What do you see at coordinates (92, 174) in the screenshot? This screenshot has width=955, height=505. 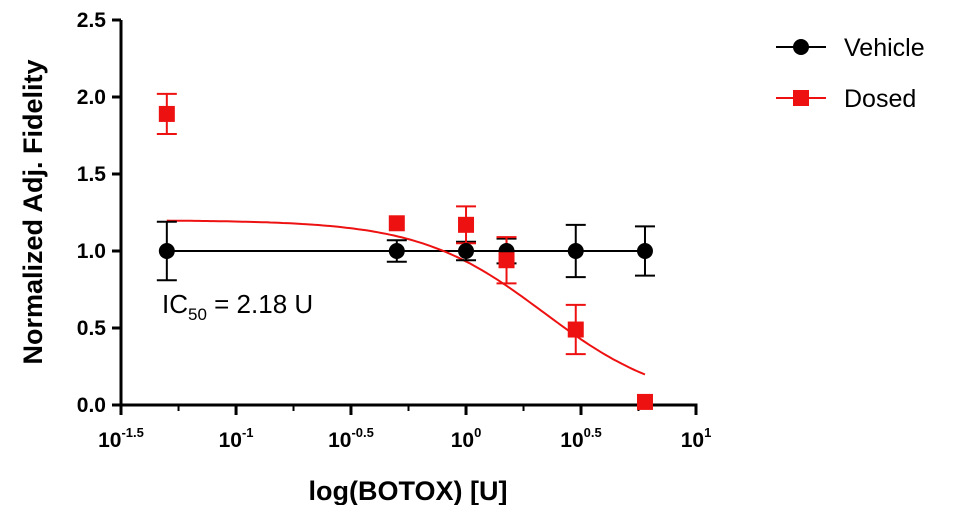 I see `y-tick-label: 1.5` at bounding box center [92, 174].